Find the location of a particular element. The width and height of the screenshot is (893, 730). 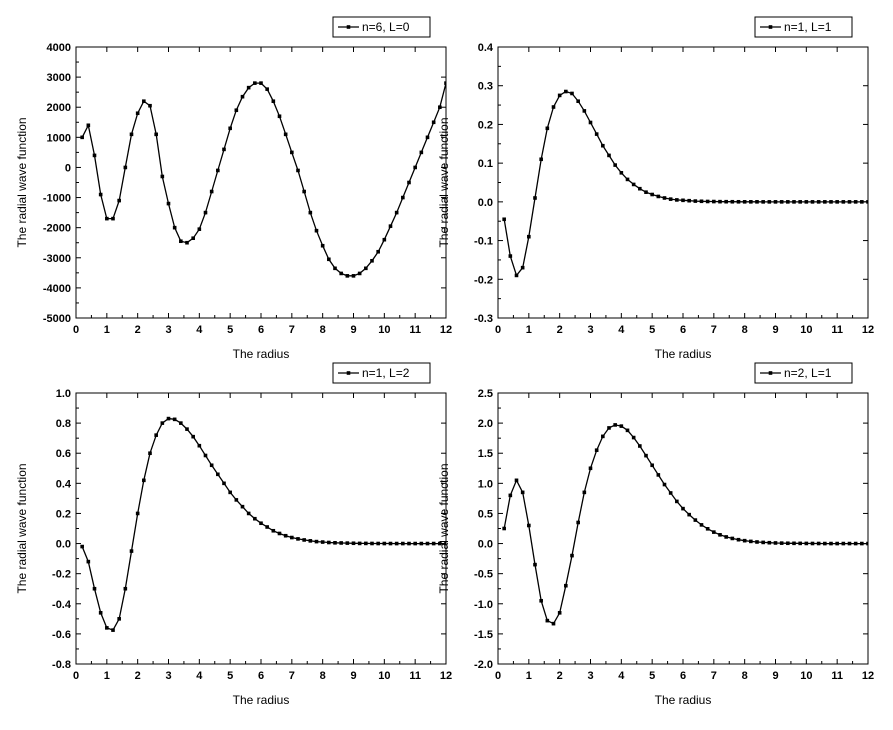

series-group is located at coordinates (685, 524).